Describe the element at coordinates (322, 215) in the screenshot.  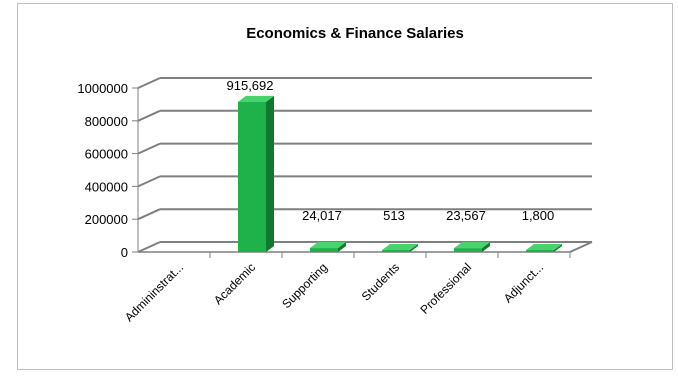
I see `data-label: 24,017` at that location.